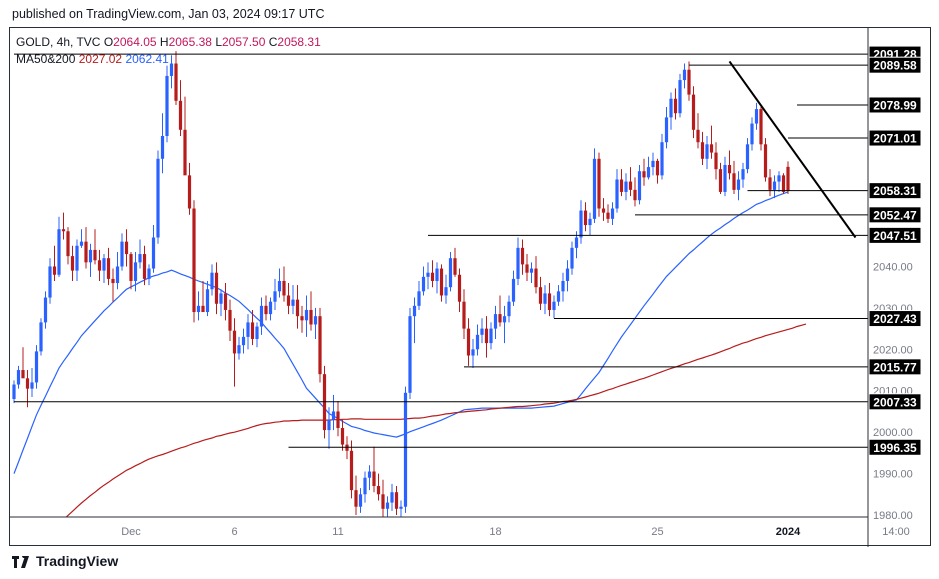 The height and width of the screenshot is (579, 939). What do you see at coordinates (65, 561) in the screenshot?
I see `tradingview-footer: TradingView` at bounding box center [65, 561].